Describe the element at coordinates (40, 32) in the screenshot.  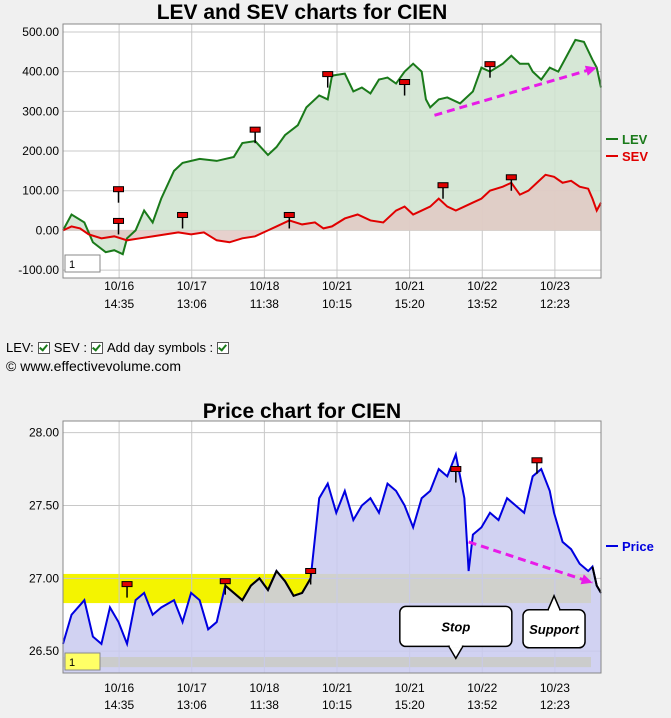
I see `y-tick-label: 500.00` at that location.